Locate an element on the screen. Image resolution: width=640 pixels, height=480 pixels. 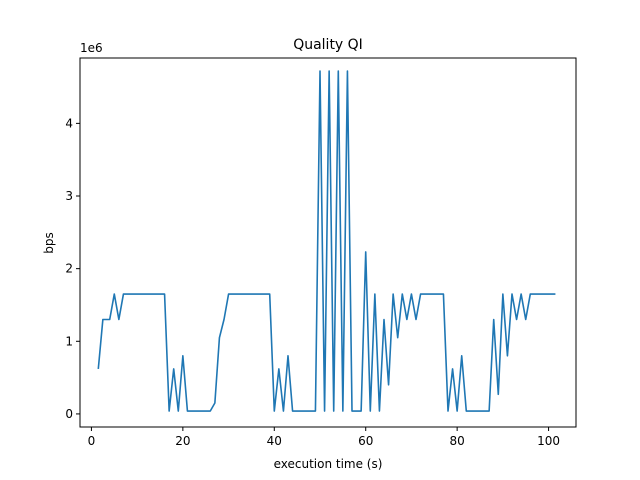
x-tick-label: 80 is located at coordinates (457, 441).